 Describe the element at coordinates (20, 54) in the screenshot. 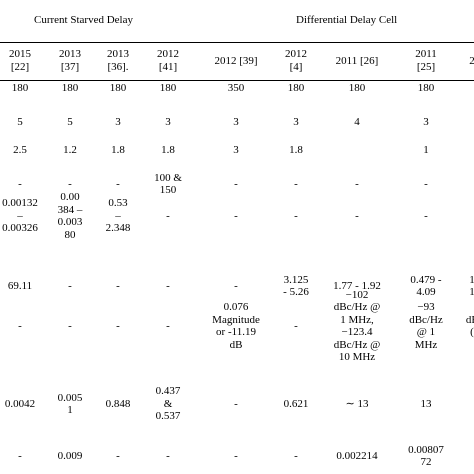

I see `column-header-year: 2015` at that location.